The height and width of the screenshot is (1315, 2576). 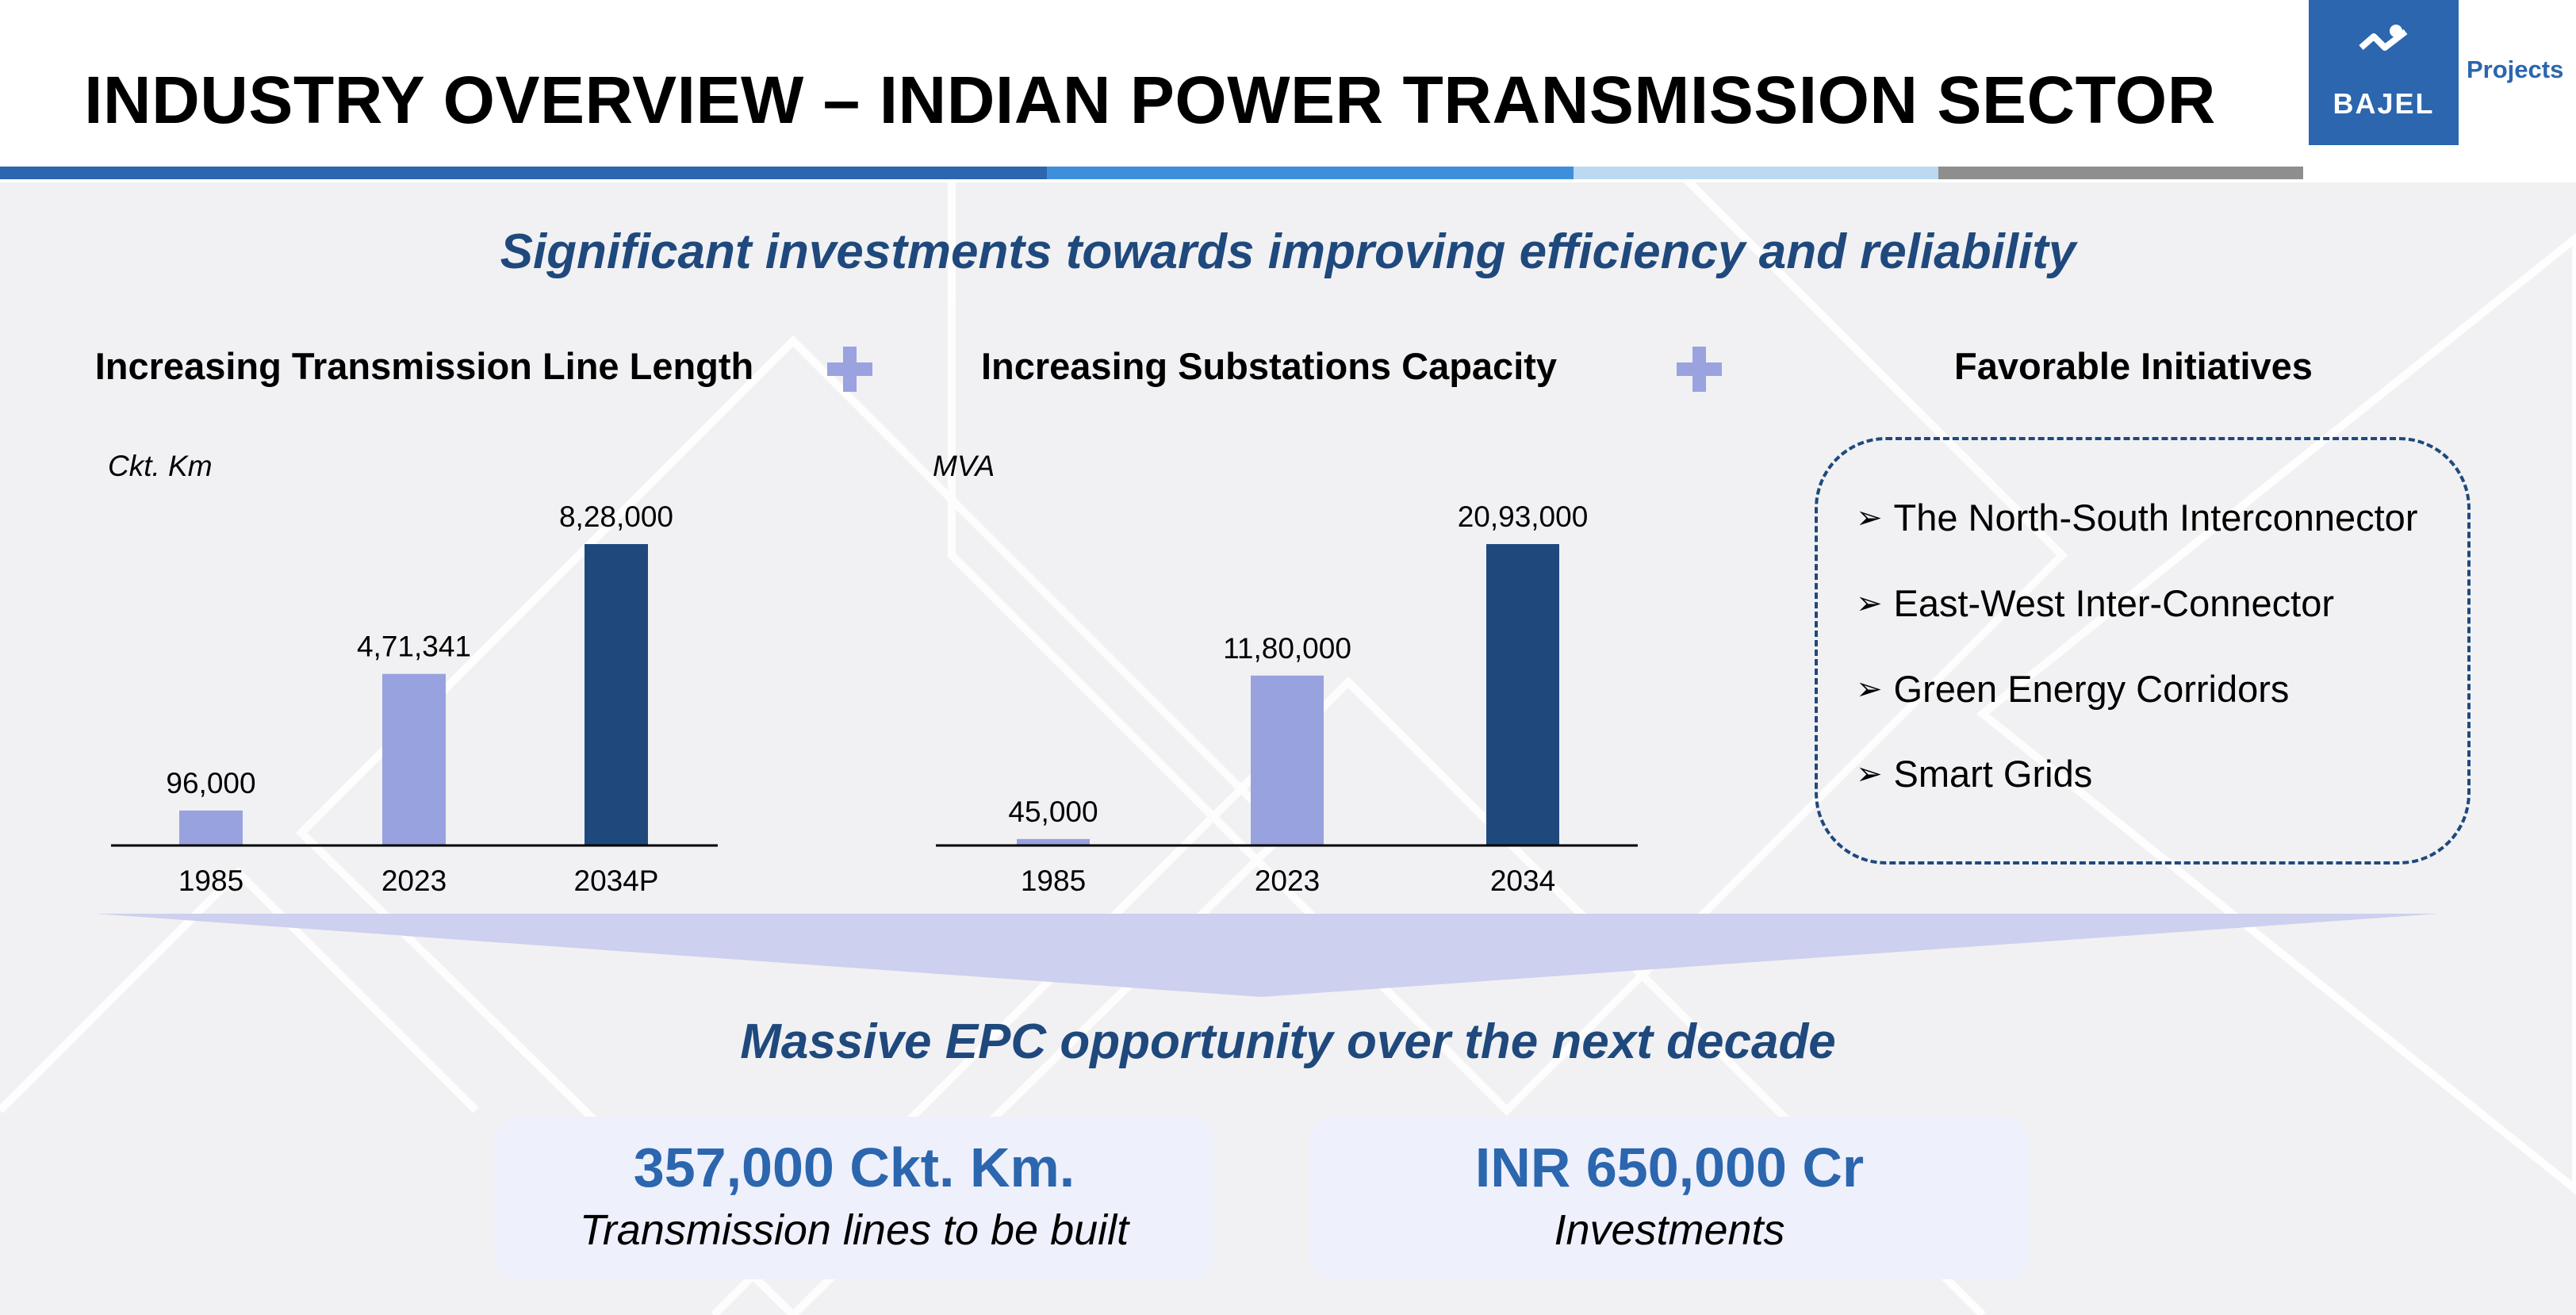 I want to click on substation-heading: Increasing Substations Capacity, so click(x=1269, y=366).